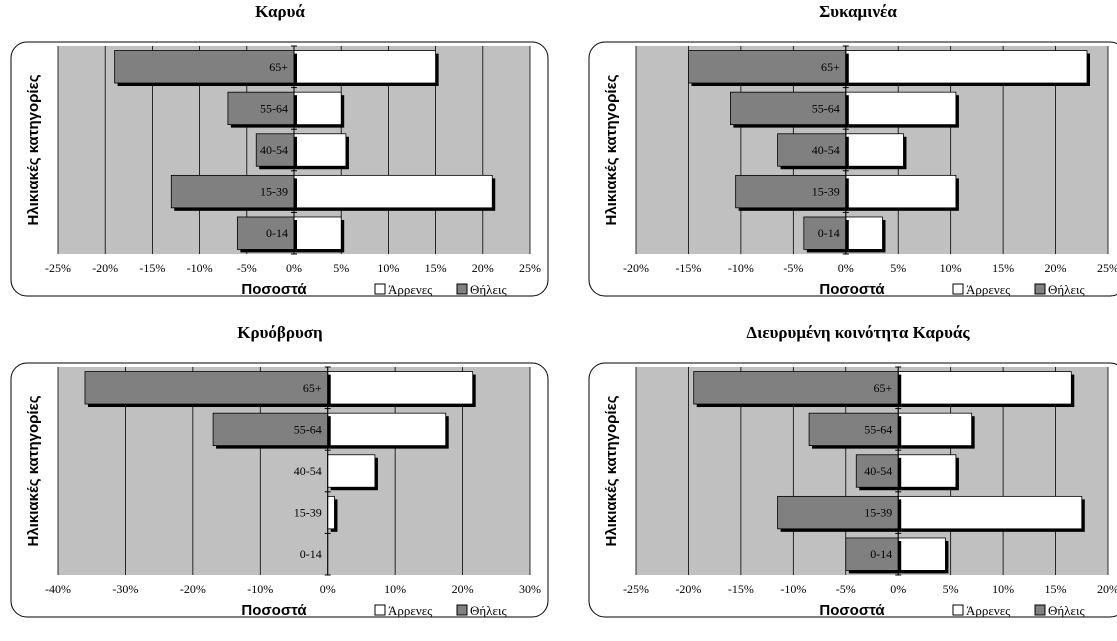 The image size is (1117, 641). Describe the element at coordinates (436, 268) in the screenshot. I see `x-tick-label: 15%` at that location.